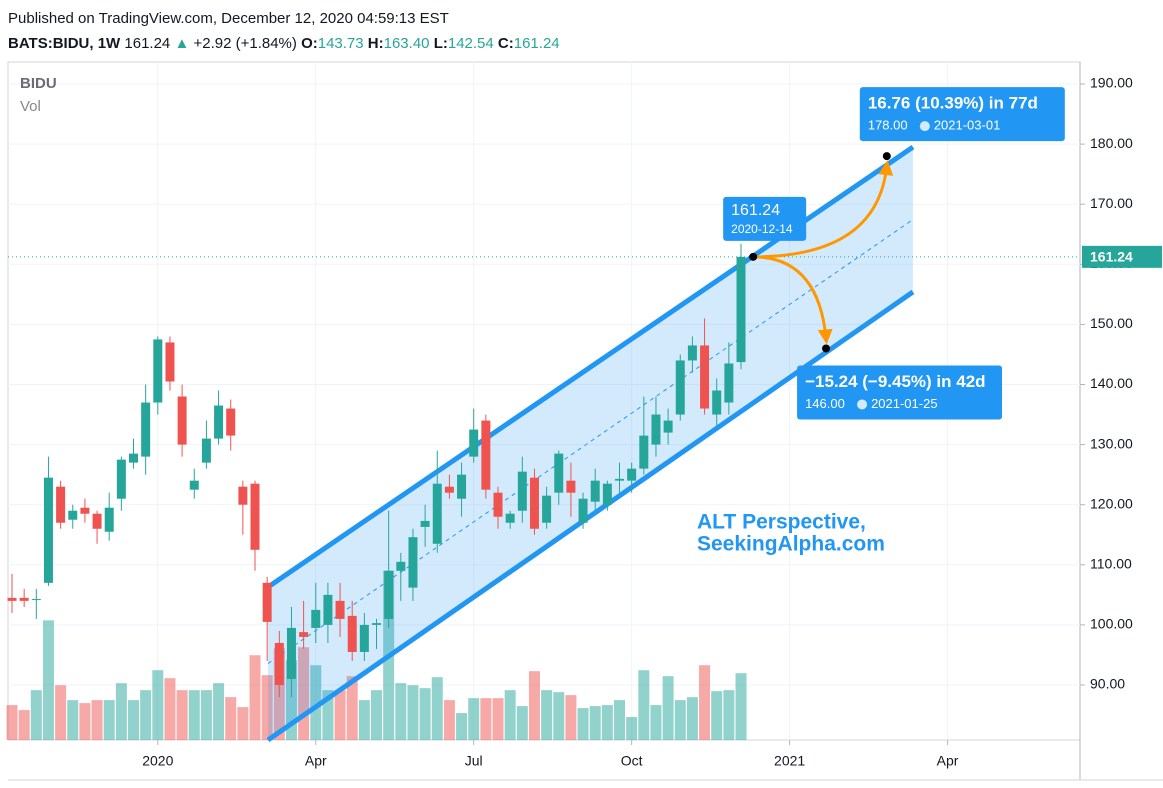 This screenshot has height=788, width=1163. What do you see at coordinates (536, 43) in the screenshot?
I see `close: 161.24` at bounding box center [536, 43].